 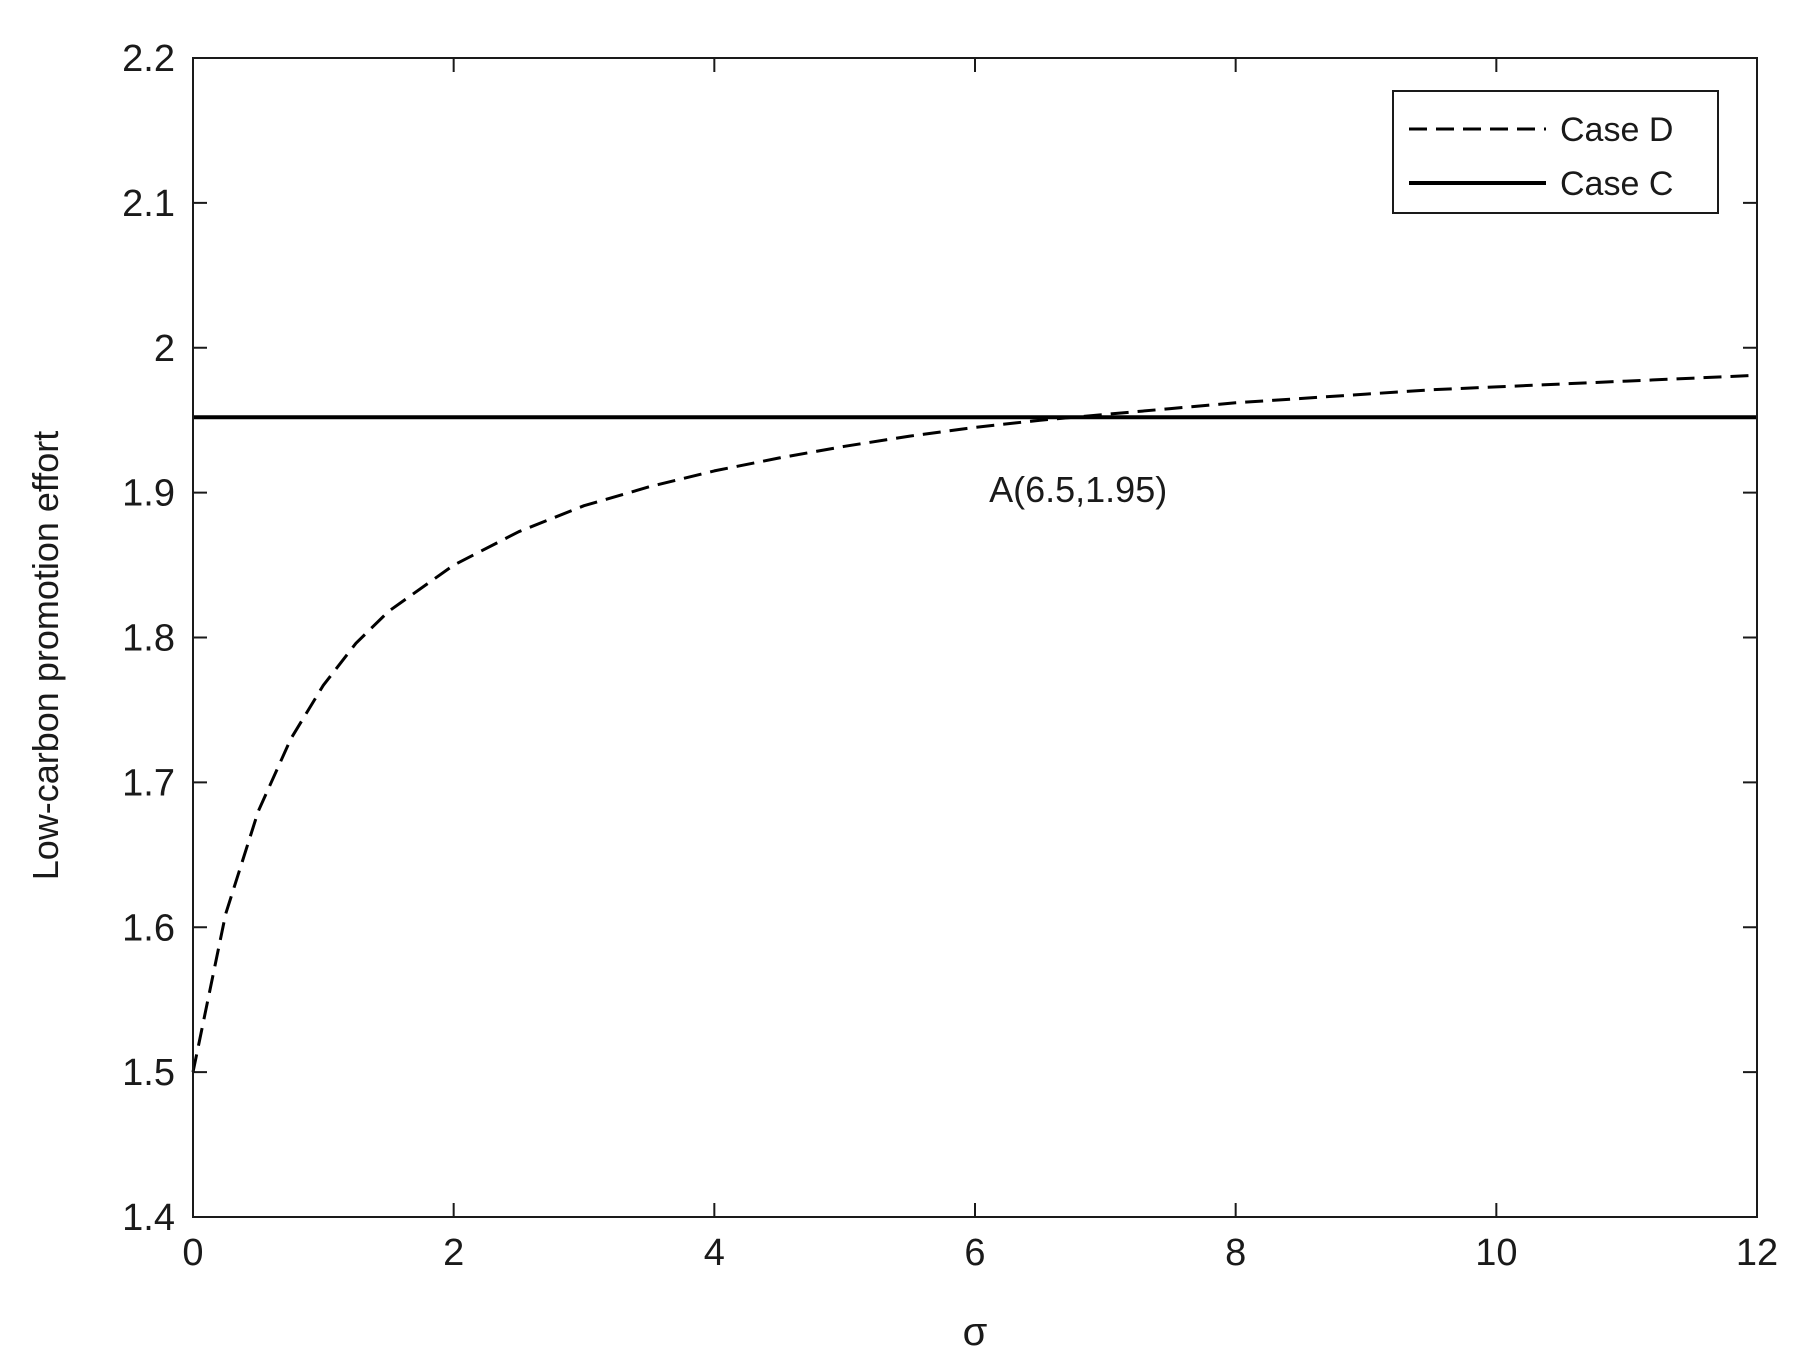 I want to click on y-tick-label: 2.2, so click(x=148, y=59).